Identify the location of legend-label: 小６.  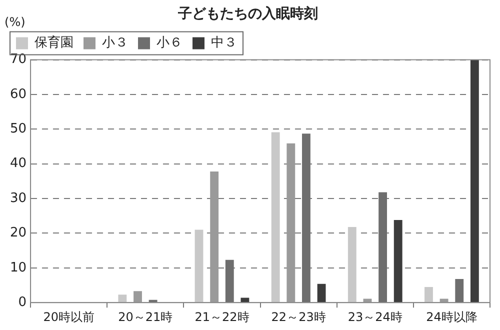
(169, 43).